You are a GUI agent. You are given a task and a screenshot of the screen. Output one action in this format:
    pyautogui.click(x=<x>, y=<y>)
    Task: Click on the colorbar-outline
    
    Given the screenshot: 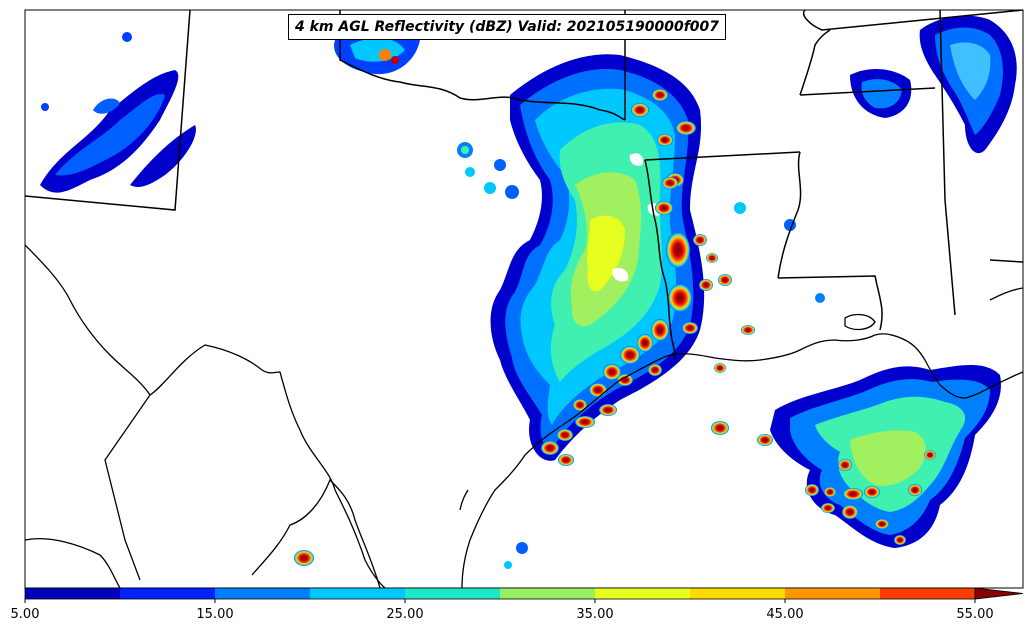 What is the action you would take?
    pyautogui.click(x=500, y=593)
    